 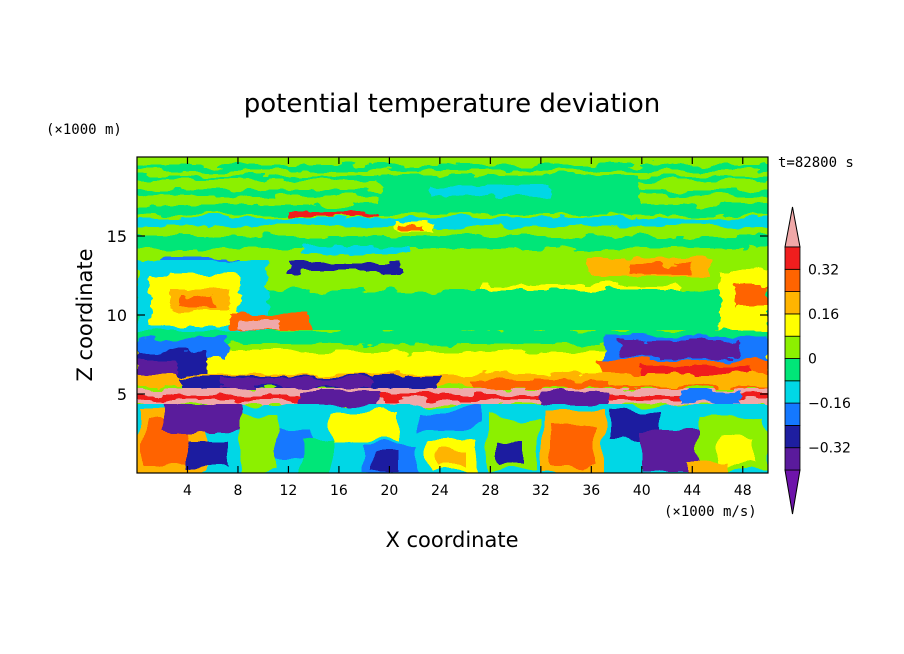 I want to click on x-tick-label: 20, so click(x=389, y=491).